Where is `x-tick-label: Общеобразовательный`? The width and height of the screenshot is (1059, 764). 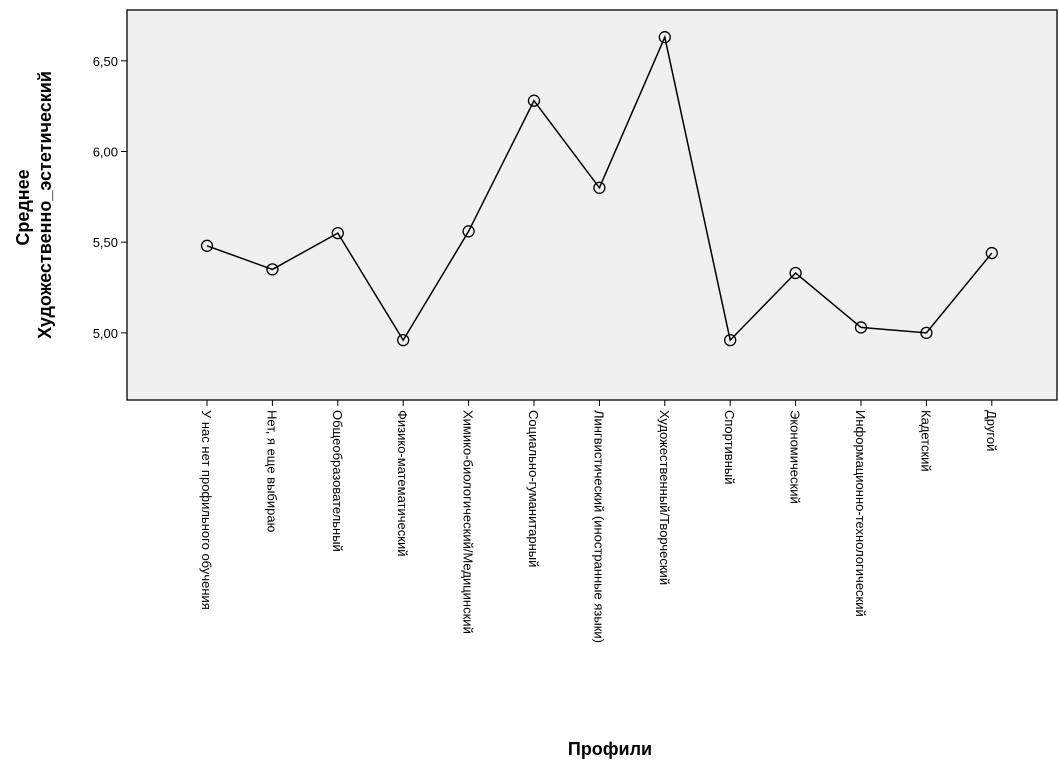
x-tick-label: Общеобразовательный is located at coordinates (337, 481).